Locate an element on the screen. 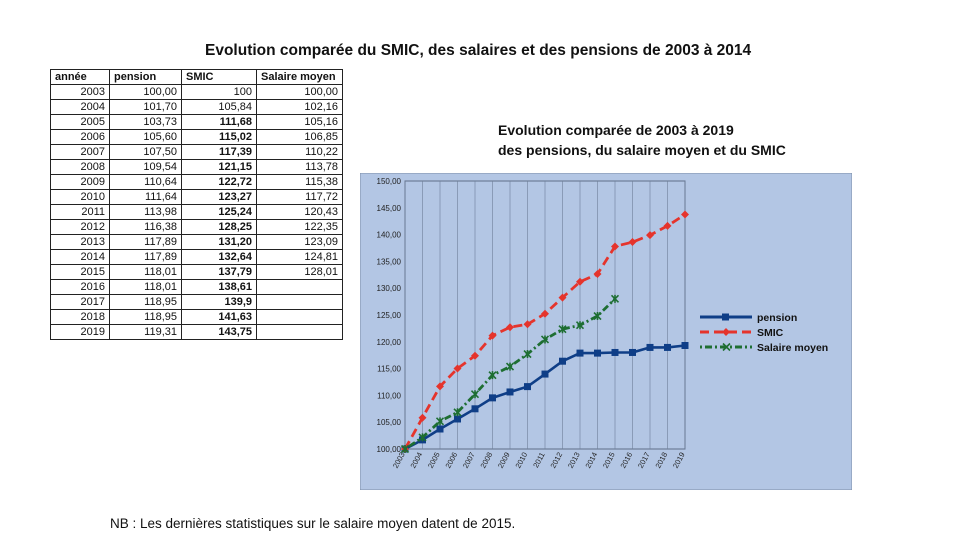 Image resolution: width=960 pixels, height=540 pixels. table-row: 2004 101,70 105,84 102,16 is located at coordinates (196, 107).